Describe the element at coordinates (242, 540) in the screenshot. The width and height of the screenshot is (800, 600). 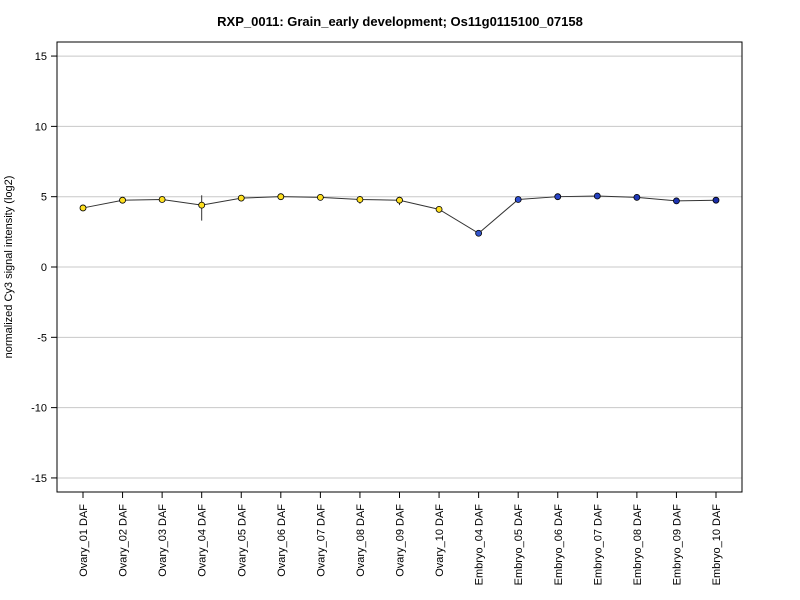
I see `x-tick-label: Ovary_05 DAF` at that location.